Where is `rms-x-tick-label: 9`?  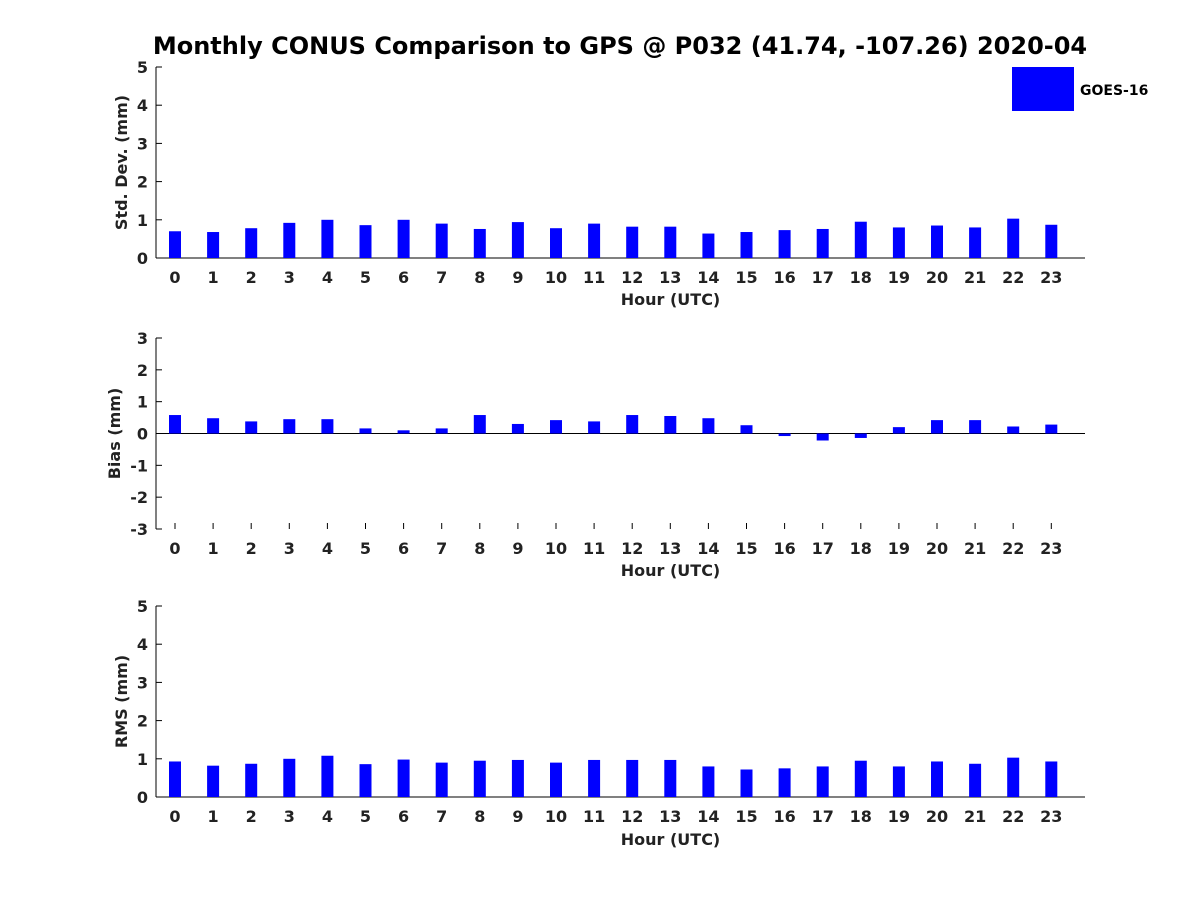
rms-x-tick-label: 9 is located at coordinates (517, 816).